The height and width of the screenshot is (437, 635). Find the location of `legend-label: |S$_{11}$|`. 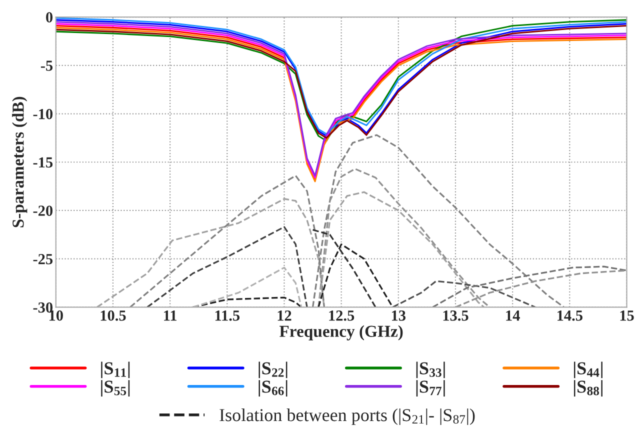

legend-label: |S$_{11}$| is located at coordinates (115, 370).